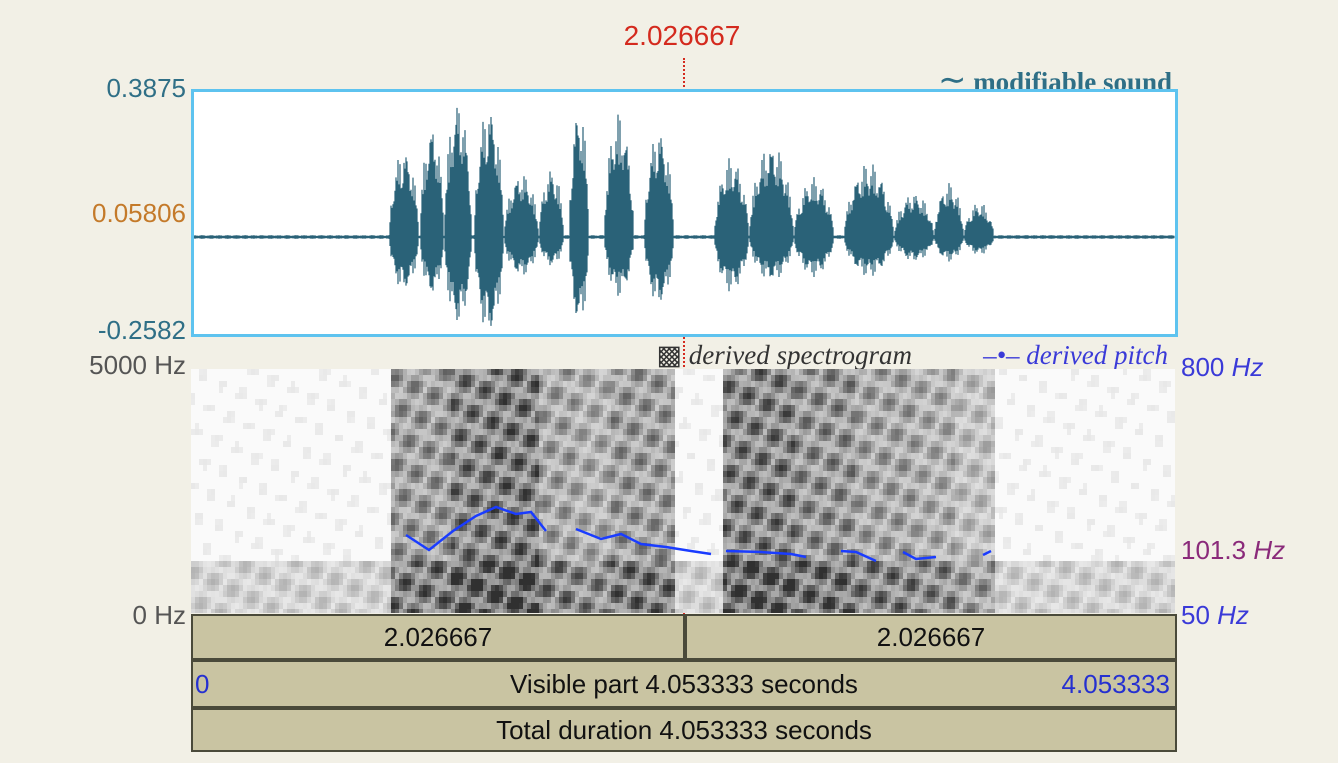 Image resolution: width=1338 pixels, height=763 pixels. I want to click on pitch-cursor-unit: Hz, so click(1269, 550).